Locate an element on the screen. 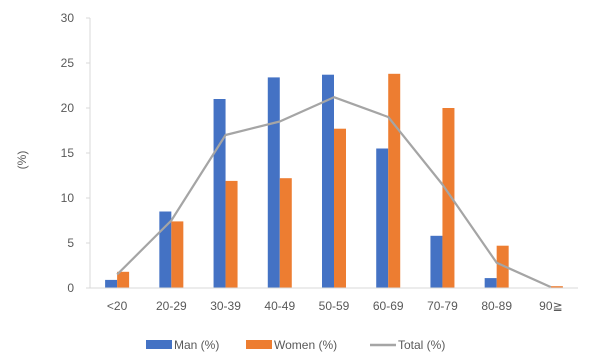 This screenshot has height=364, width=590. y-tick-label: 25 is located at coordinates (68, 63).